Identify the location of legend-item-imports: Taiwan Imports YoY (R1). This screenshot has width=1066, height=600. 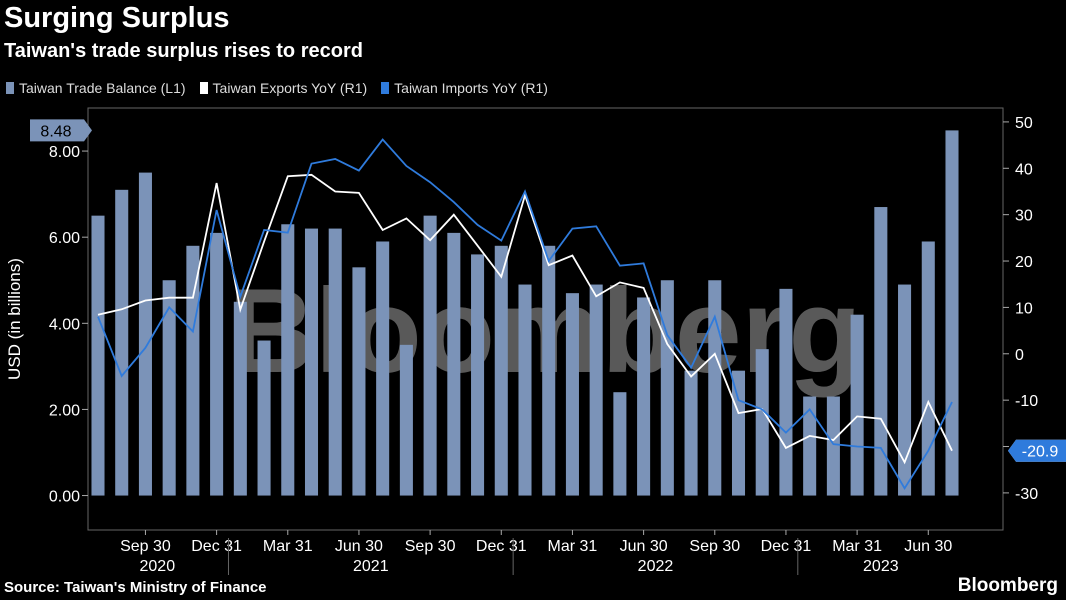
(464, 88).